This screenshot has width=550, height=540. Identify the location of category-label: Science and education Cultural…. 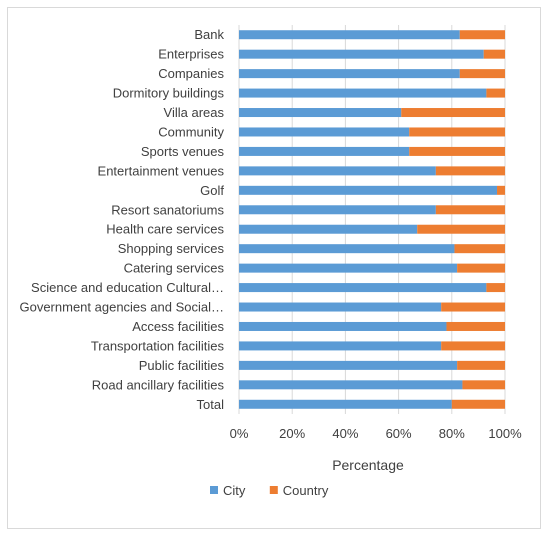
(127, 287).